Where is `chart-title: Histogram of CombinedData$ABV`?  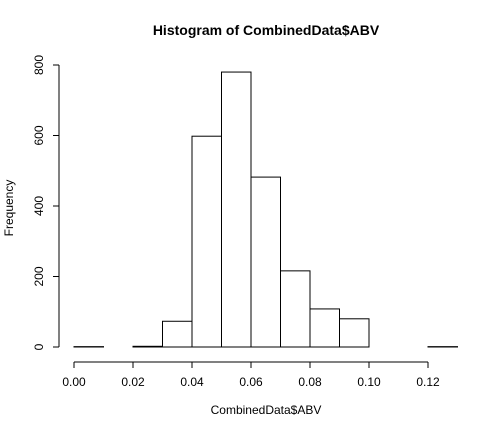
chart-title: Histogram of CombinedData$ABV is located at coordinates (266, 30).